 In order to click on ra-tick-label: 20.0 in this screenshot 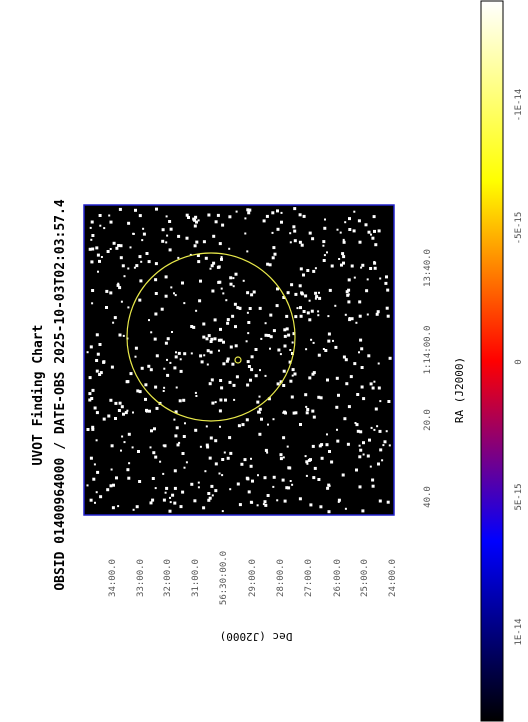, I will do `click(428, 420)`.